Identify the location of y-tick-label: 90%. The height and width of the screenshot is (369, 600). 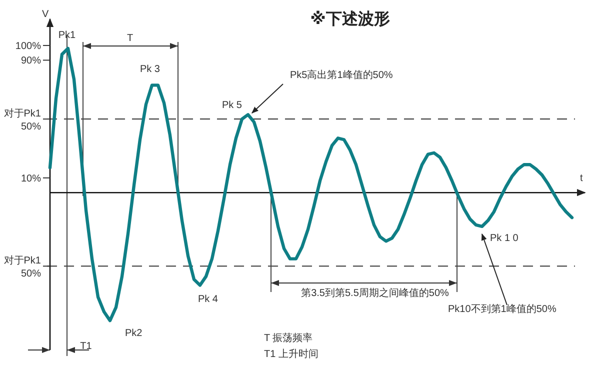
(31, 61).